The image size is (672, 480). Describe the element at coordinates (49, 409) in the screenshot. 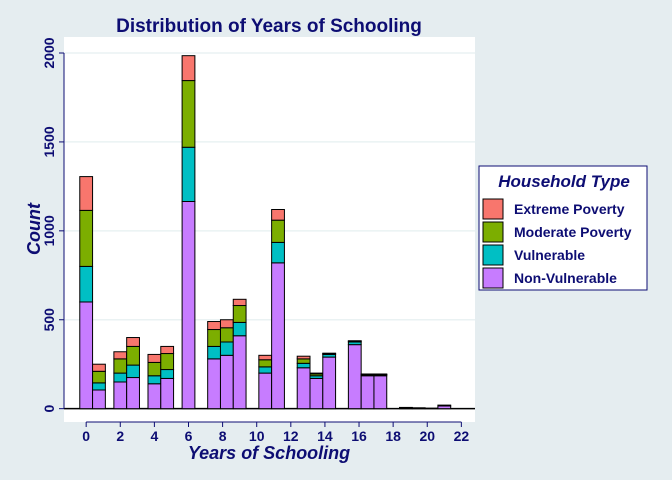

I see `y-tick-label: 0` at that location.